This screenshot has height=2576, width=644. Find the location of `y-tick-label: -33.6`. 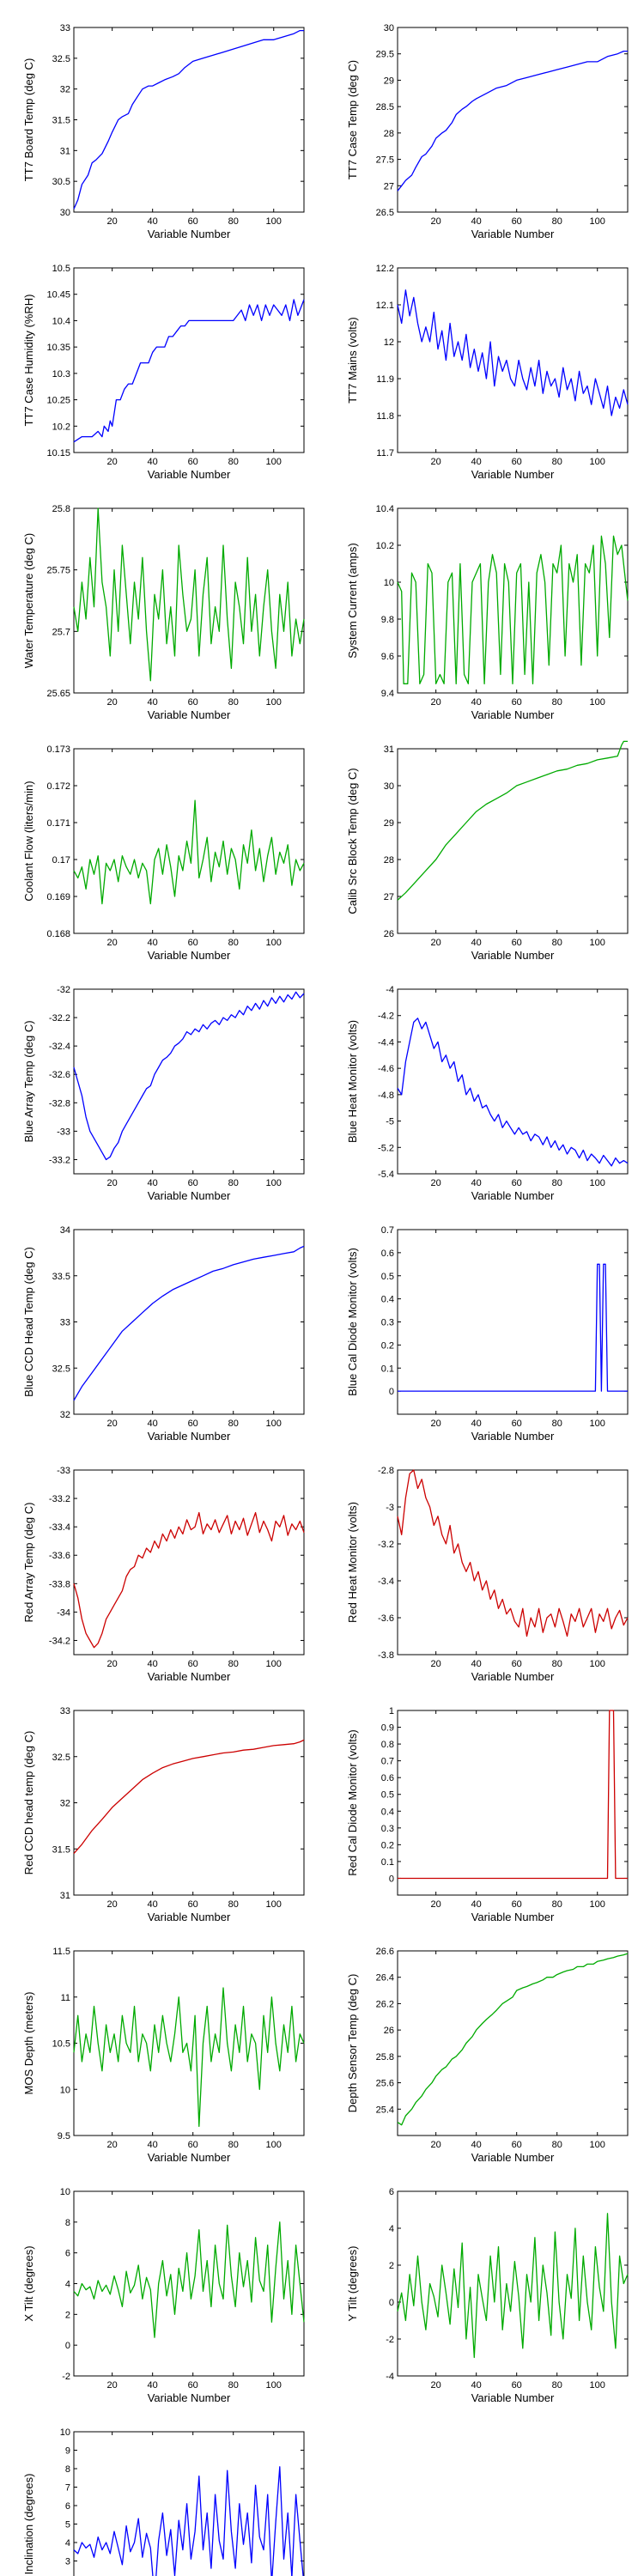

y-tick-label: -33.6 is located at coordinates (59, 1556).